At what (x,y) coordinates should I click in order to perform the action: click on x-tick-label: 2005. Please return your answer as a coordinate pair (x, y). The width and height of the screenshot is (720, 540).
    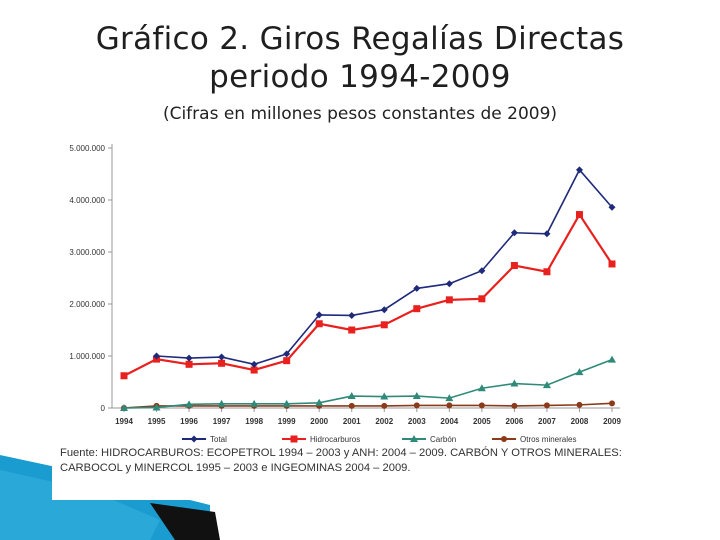
    Looking at the image, I should click on (482, 421).